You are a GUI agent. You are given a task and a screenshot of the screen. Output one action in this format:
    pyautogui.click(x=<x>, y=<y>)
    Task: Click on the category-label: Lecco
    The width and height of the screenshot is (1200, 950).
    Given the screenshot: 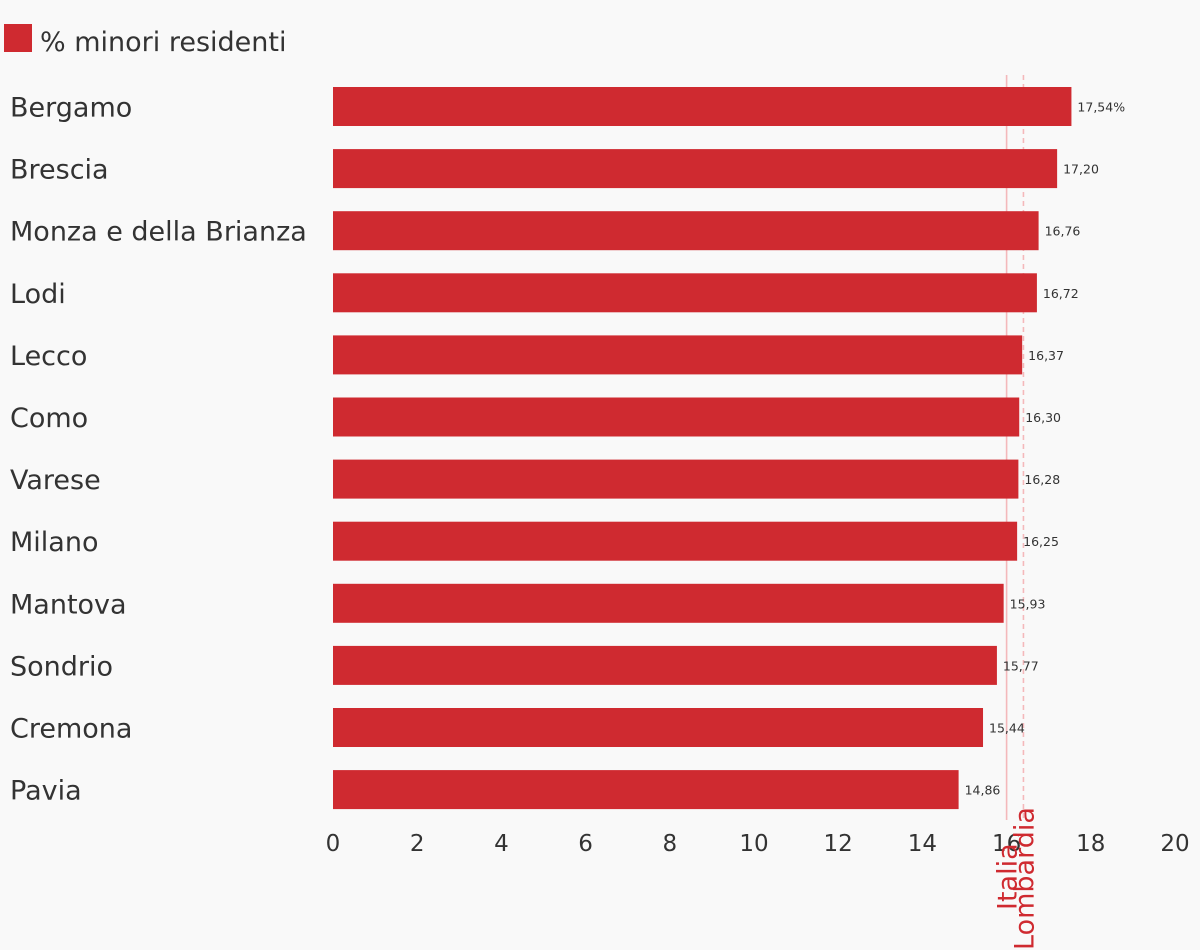 What is the action you would take?
    pyautogui.click(x=48, y=356)
    